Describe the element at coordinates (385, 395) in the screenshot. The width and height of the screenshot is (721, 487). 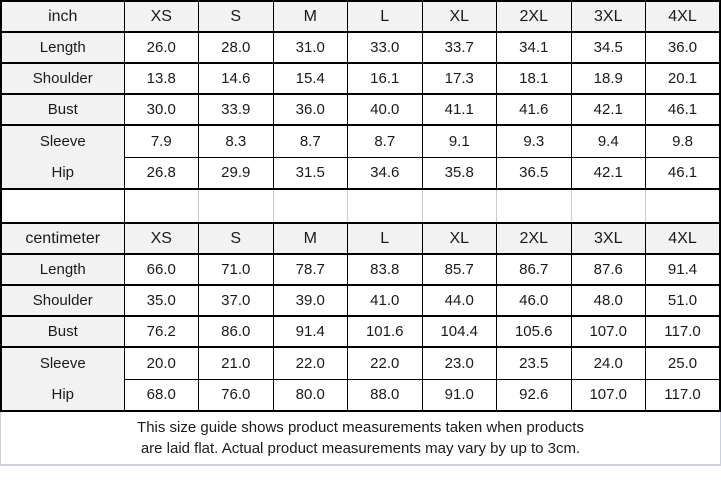
I see `value-cell: 88.0` at that location.